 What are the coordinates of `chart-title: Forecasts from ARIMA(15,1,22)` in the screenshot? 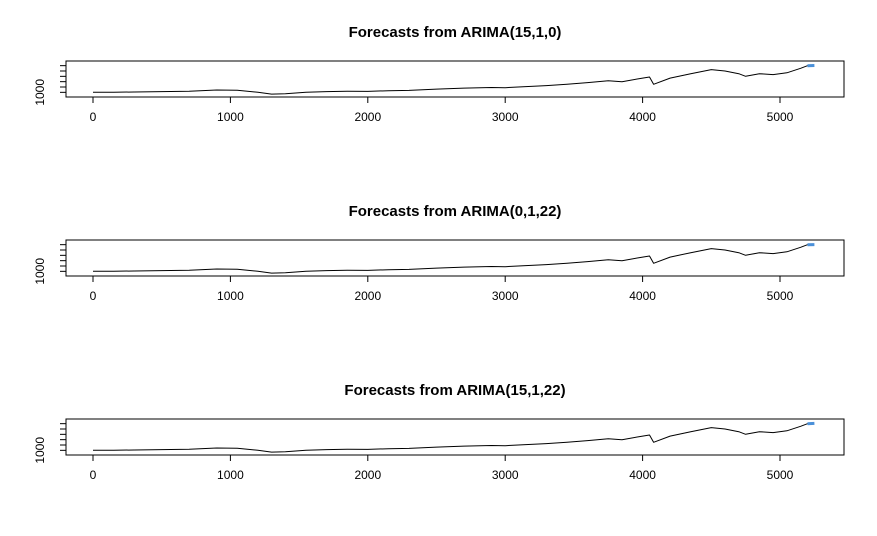 It's located at (454, 390).